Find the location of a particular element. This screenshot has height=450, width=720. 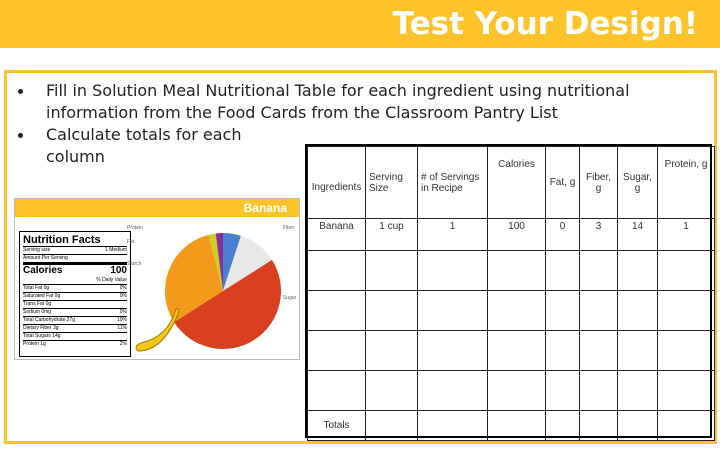

pie-slice-fiber is located at coordinates (247, 263).